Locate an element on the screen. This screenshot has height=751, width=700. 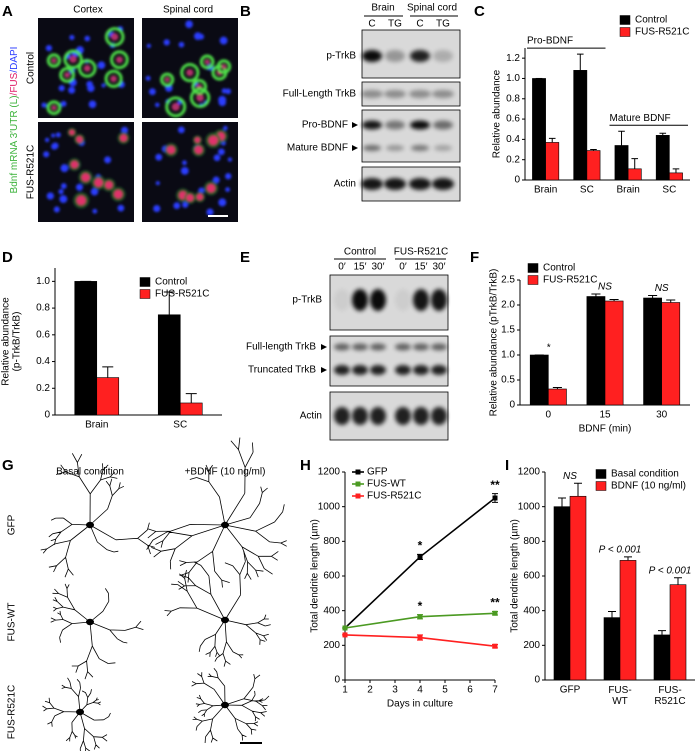
x-tick-label: 2 is located at coordinates (370, 690).